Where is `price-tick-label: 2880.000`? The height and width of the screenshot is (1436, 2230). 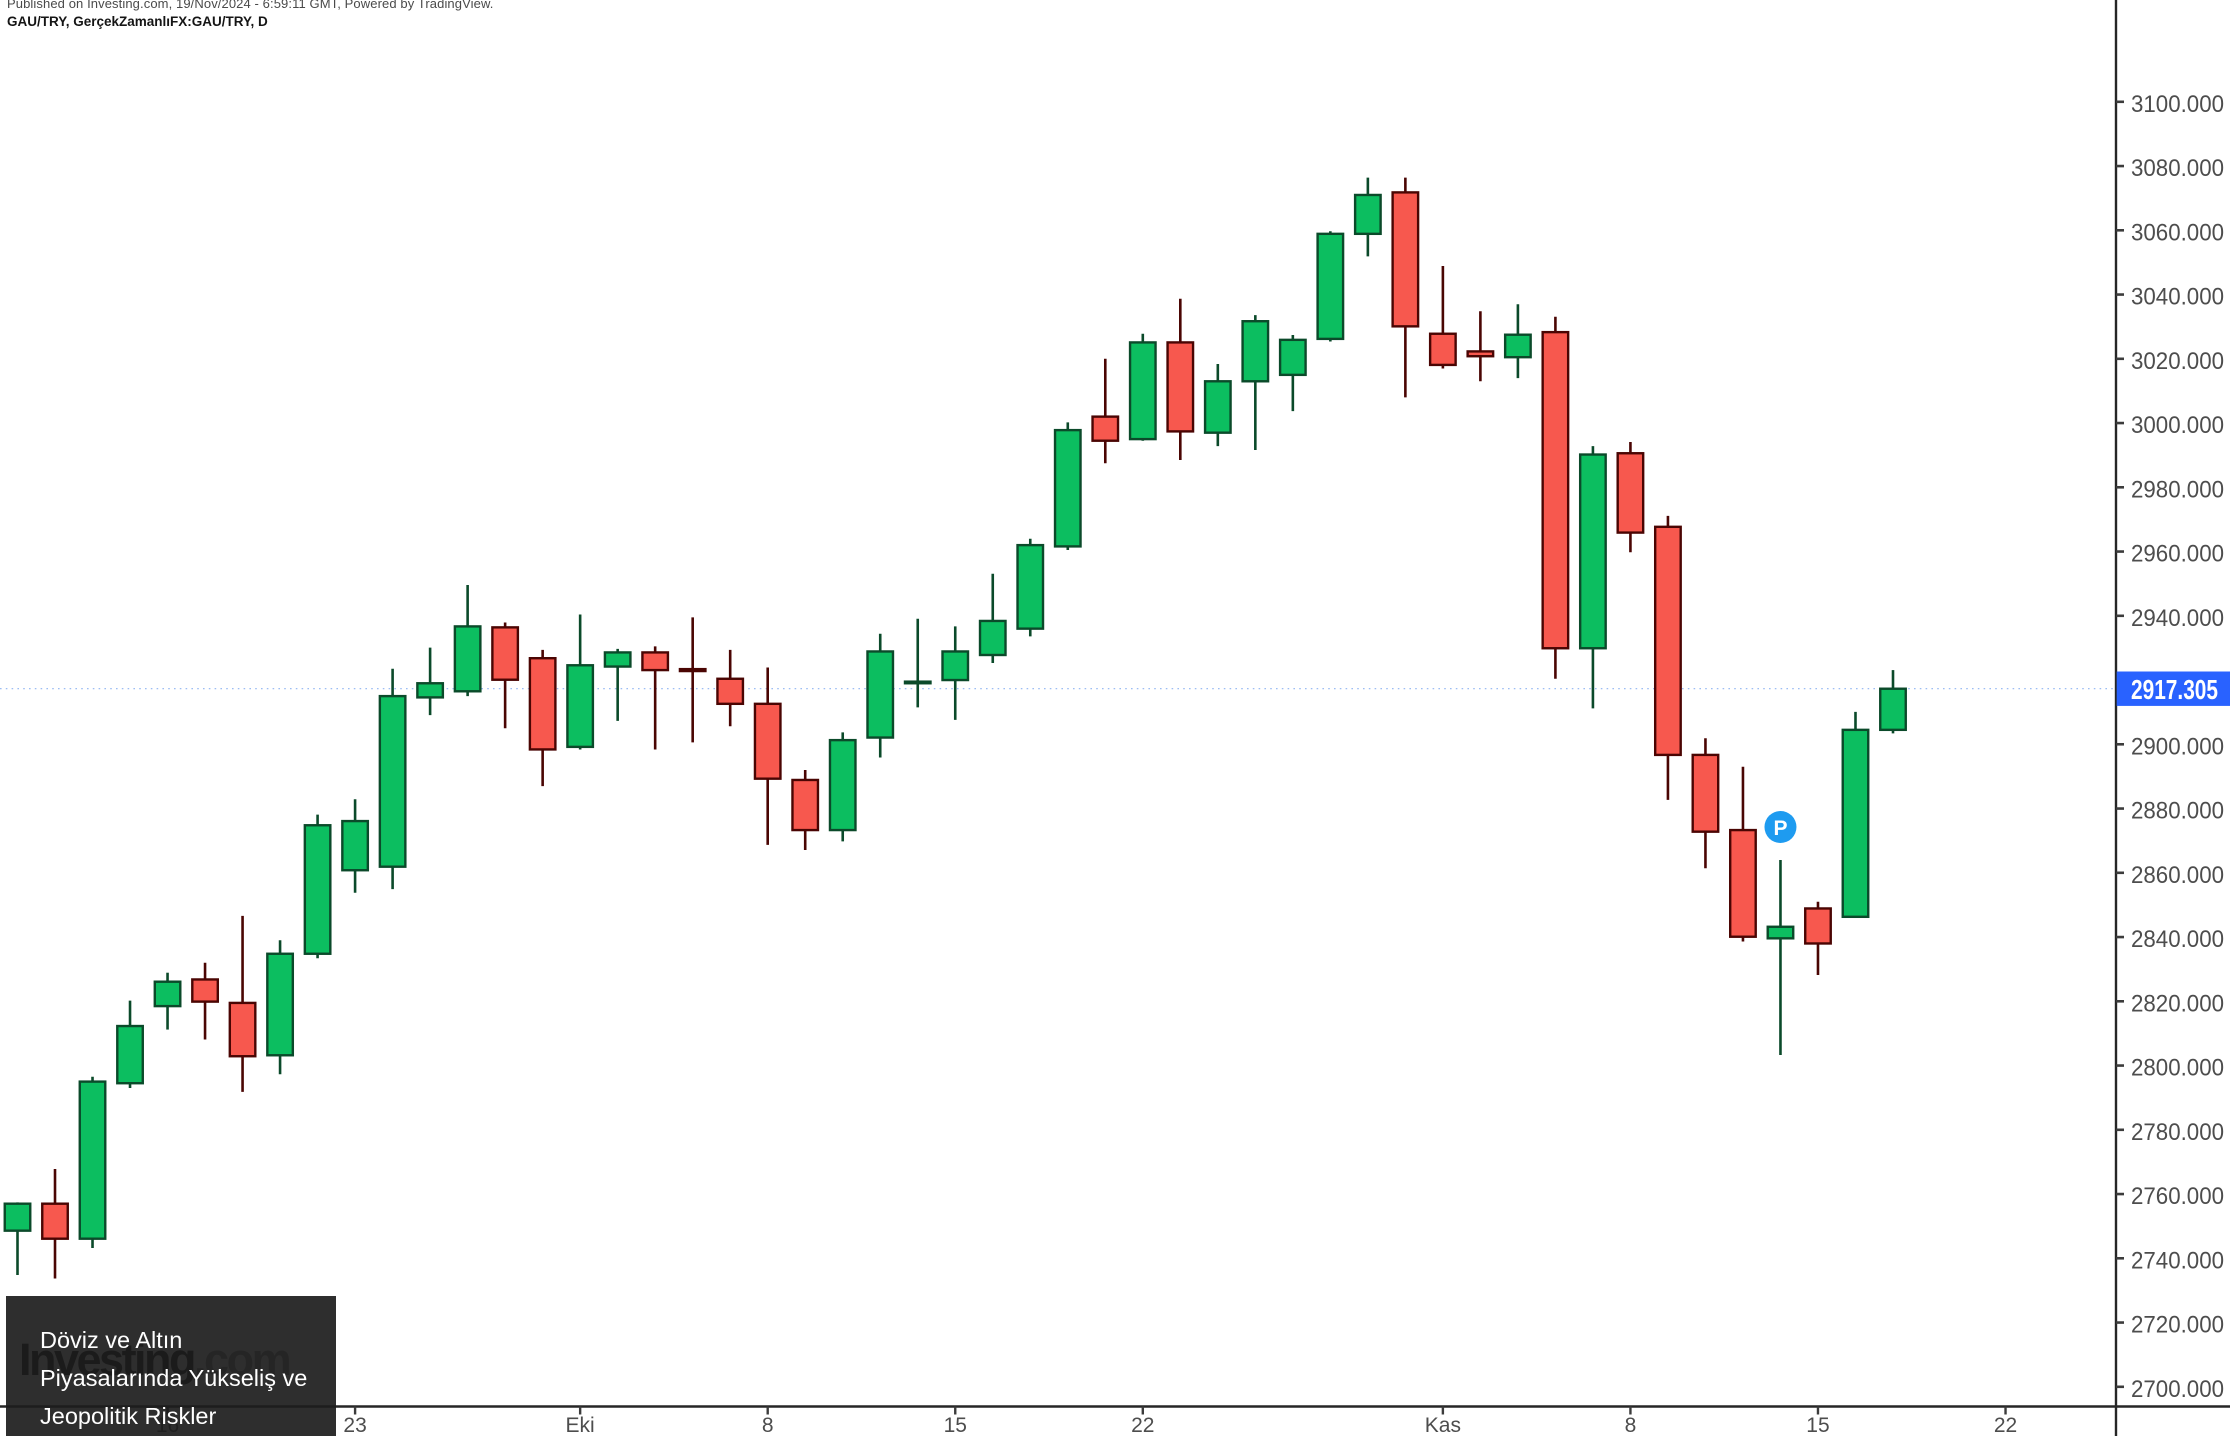
price-tick-label: 2880.000 is located at coordinates (2177, 811).